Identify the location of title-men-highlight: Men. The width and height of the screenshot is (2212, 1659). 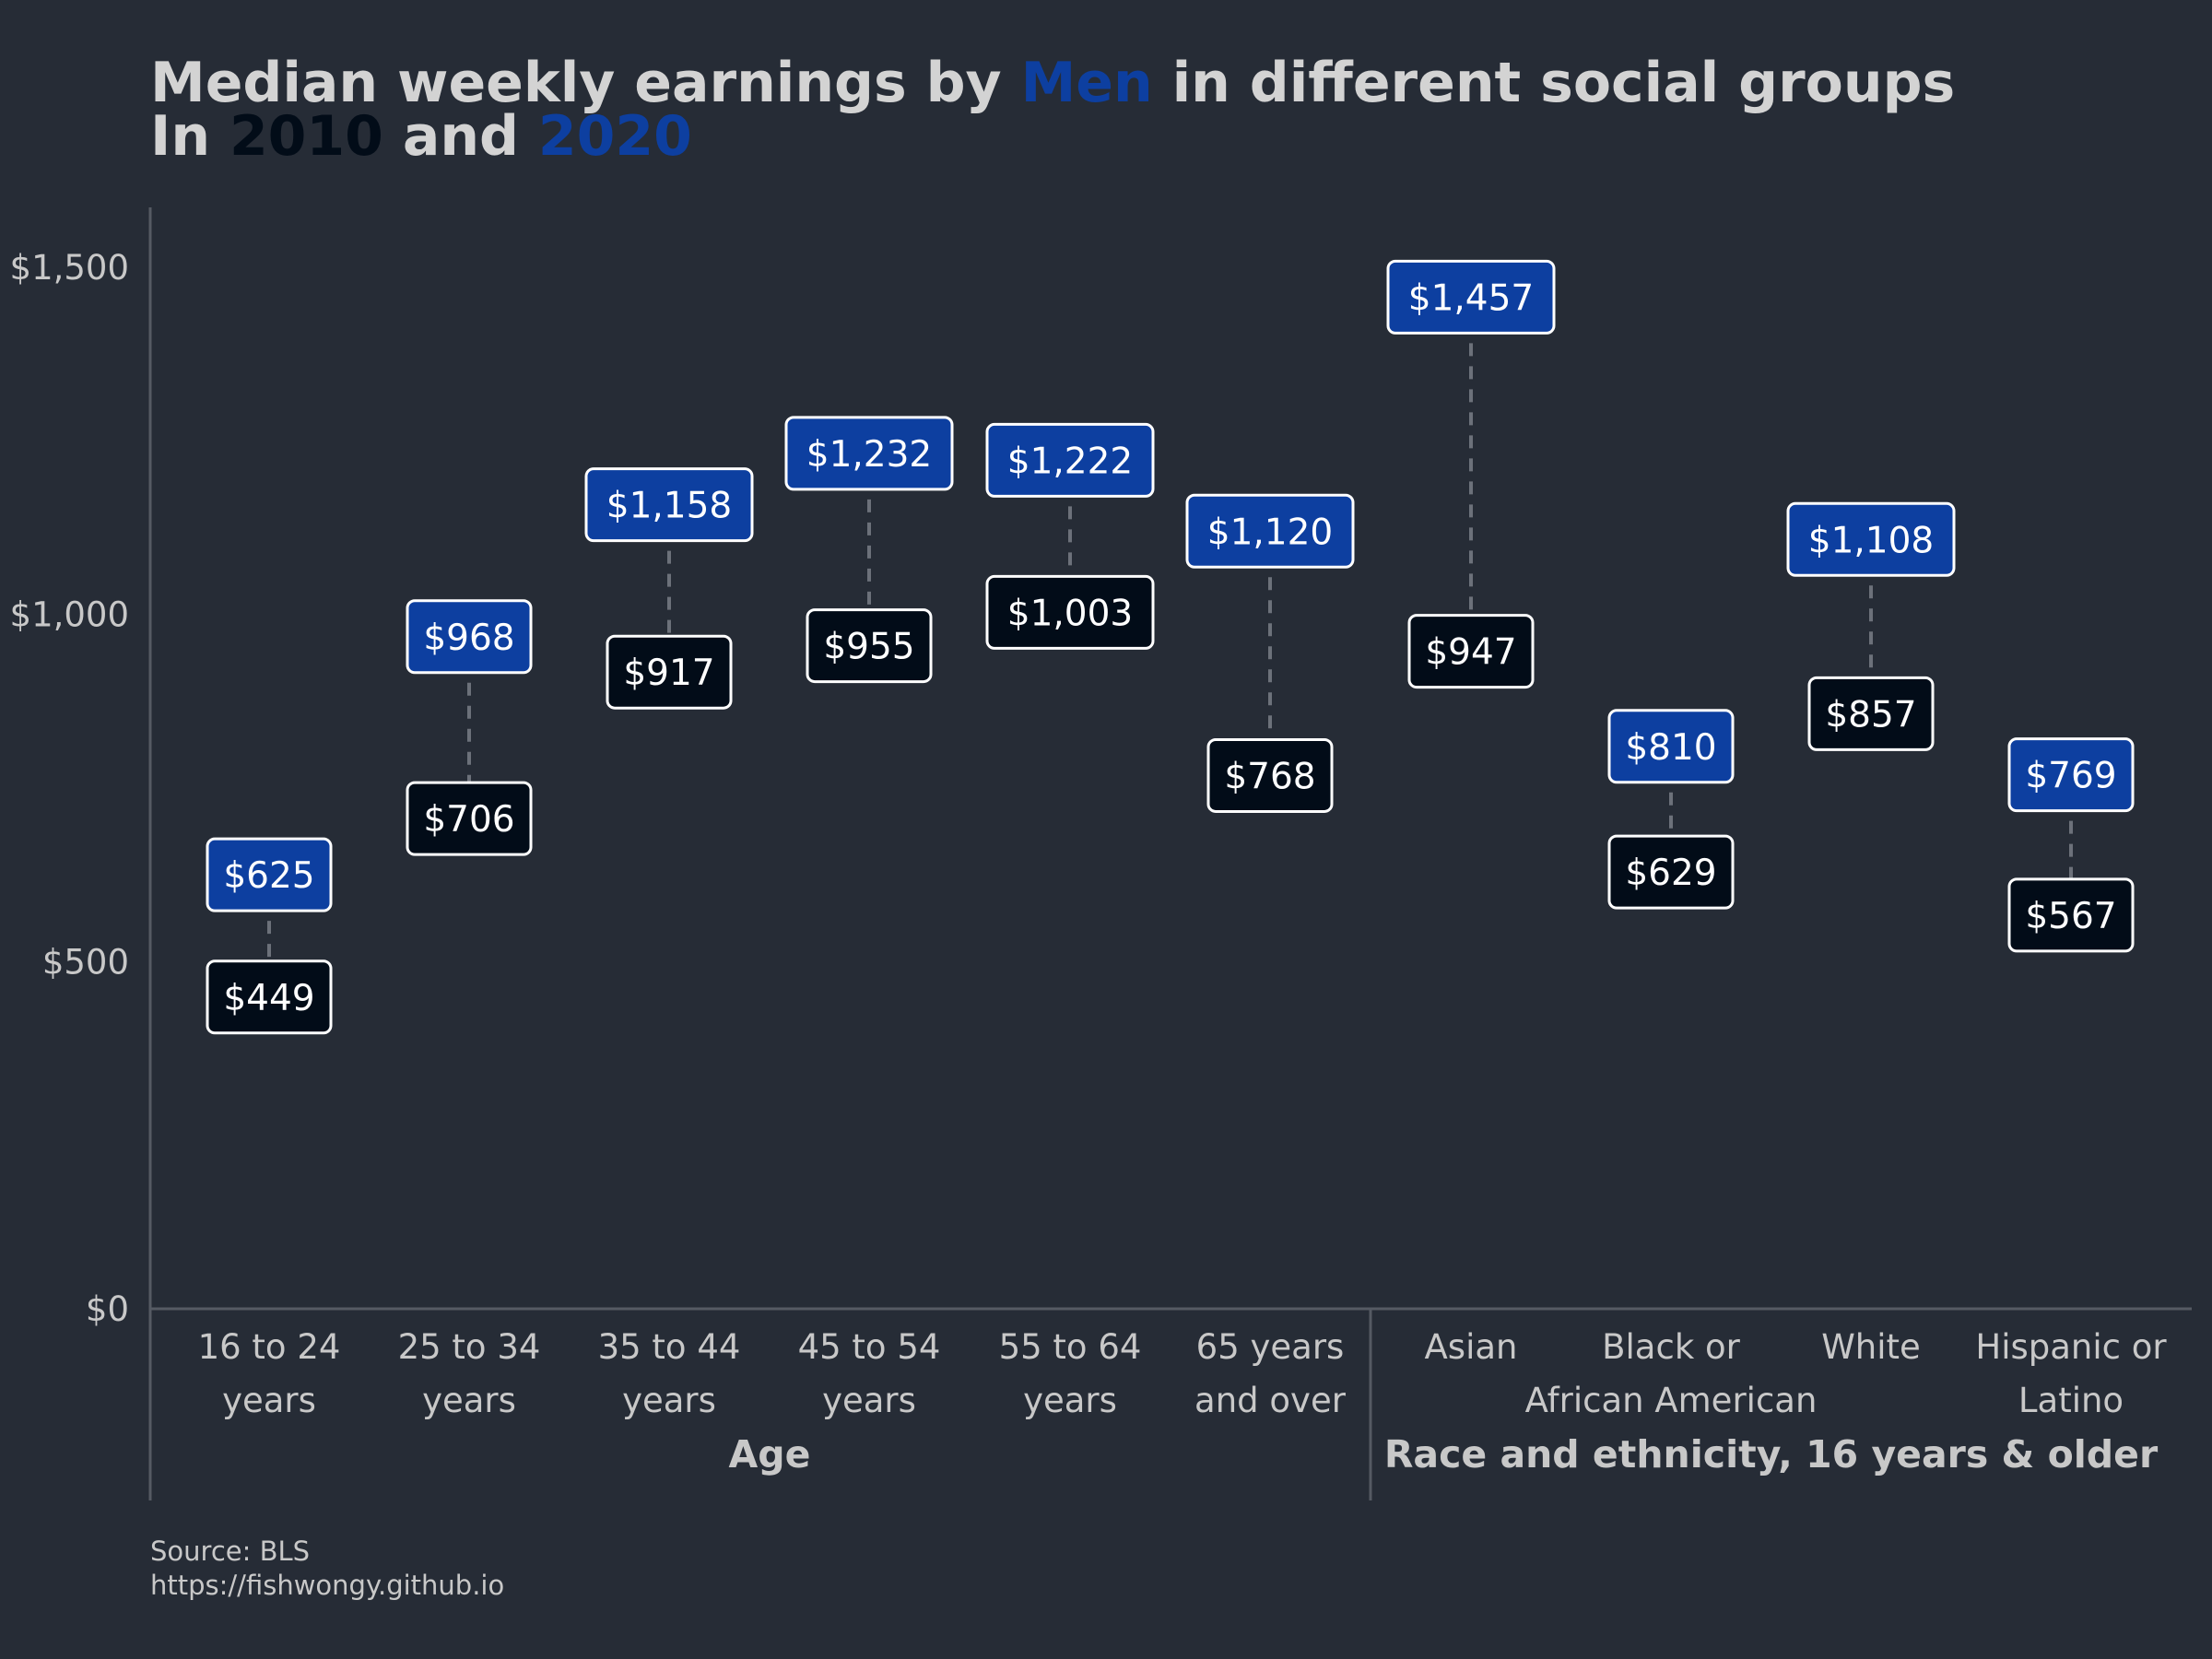
(1087, 83).